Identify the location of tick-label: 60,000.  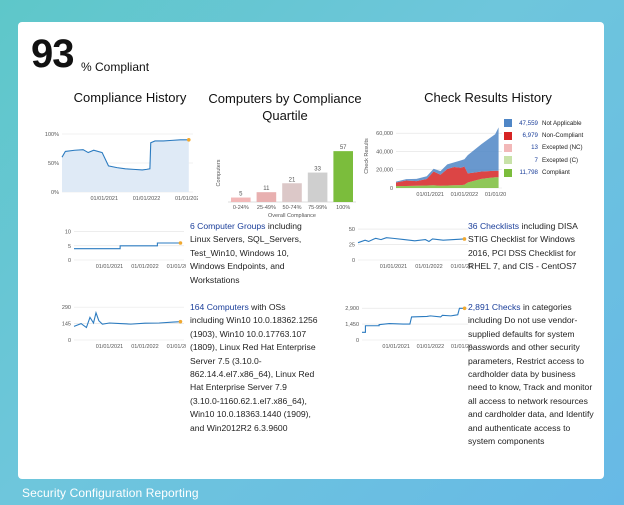
(384, 134).